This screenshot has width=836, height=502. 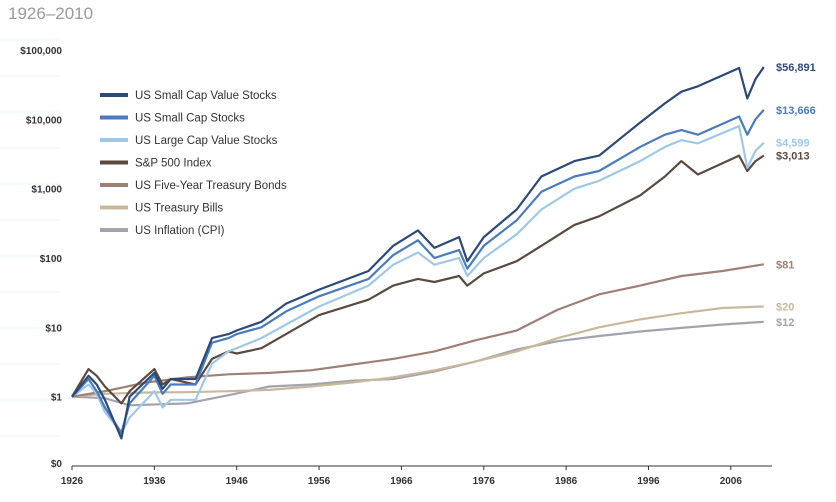 What do you see at coordinates (796, 68) in the screenshot?
I see `end-value-label: $56,891` at bounding box center [796, 68].